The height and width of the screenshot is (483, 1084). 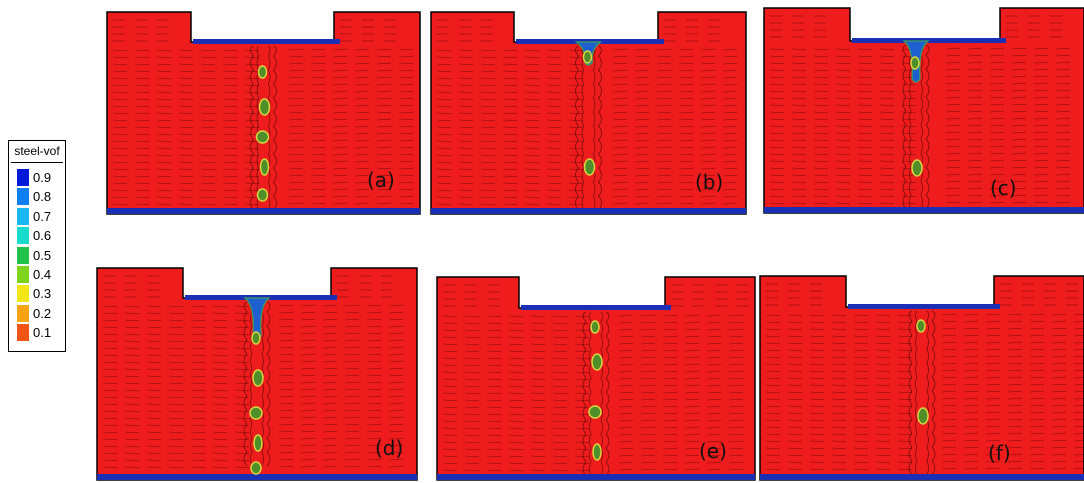 I want to click on legend-entry: 0.2, so click(x=41, y=313).